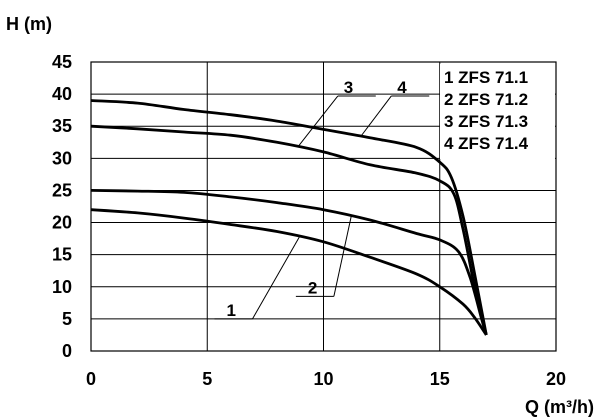 The width and height of the screenshot is (597, 418). What do you see at coordinates (402, 87) in the screenshot?
I see `callout-label-4: 4` at bounding box center [402, 87].